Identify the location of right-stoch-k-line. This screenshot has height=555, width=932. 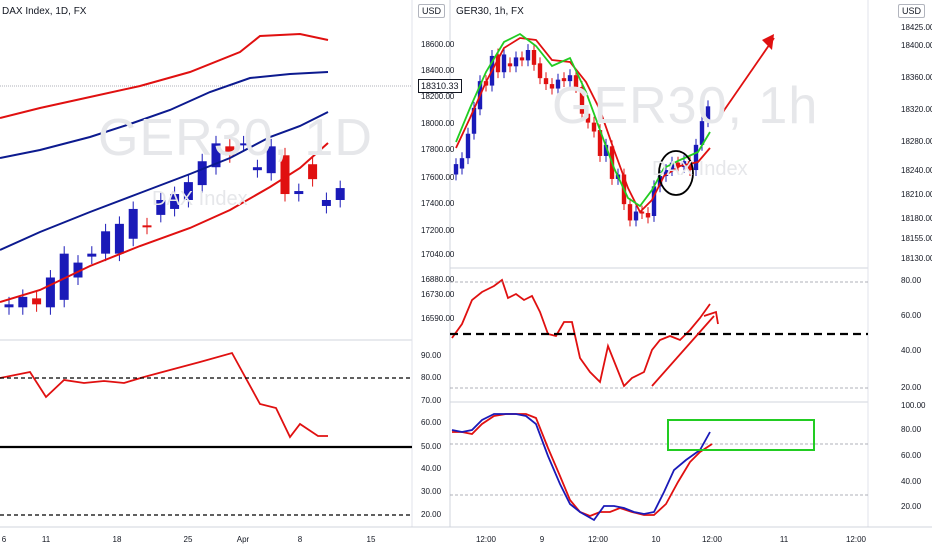
(581, 467).